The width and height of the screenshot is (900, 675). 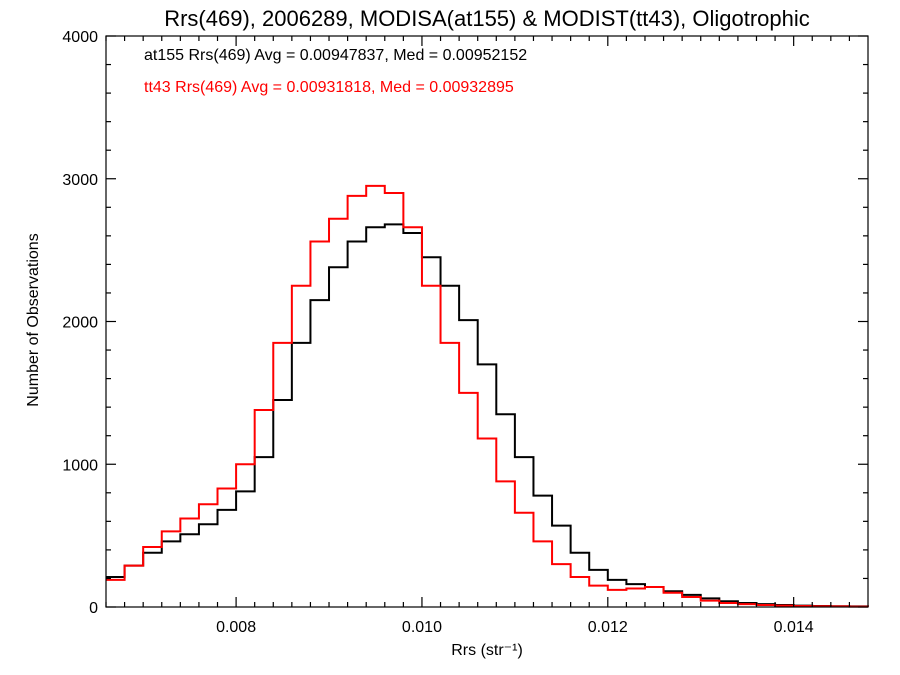 What do you see at coordinates (93, 608) in the screenshot?
I see `y-tick-label: 0` at bounding box center [93, 608].